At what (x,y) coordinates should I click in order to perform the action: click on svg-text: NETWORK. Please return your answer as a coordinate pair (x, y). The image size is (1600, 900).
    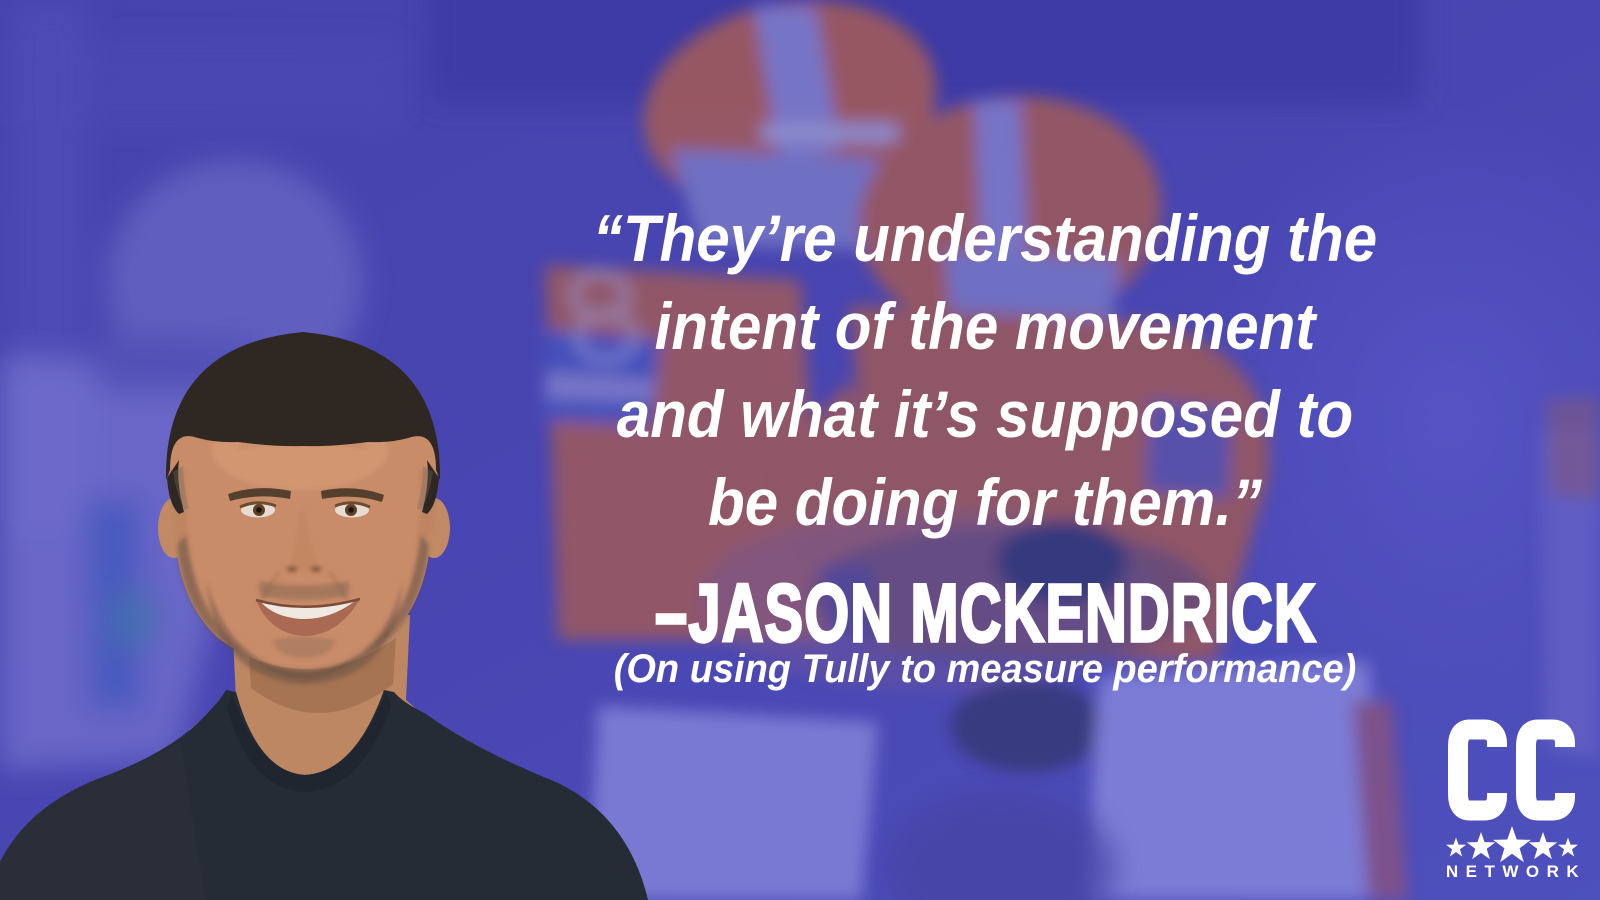
    Looking at the image, I should click on (1516, 871).